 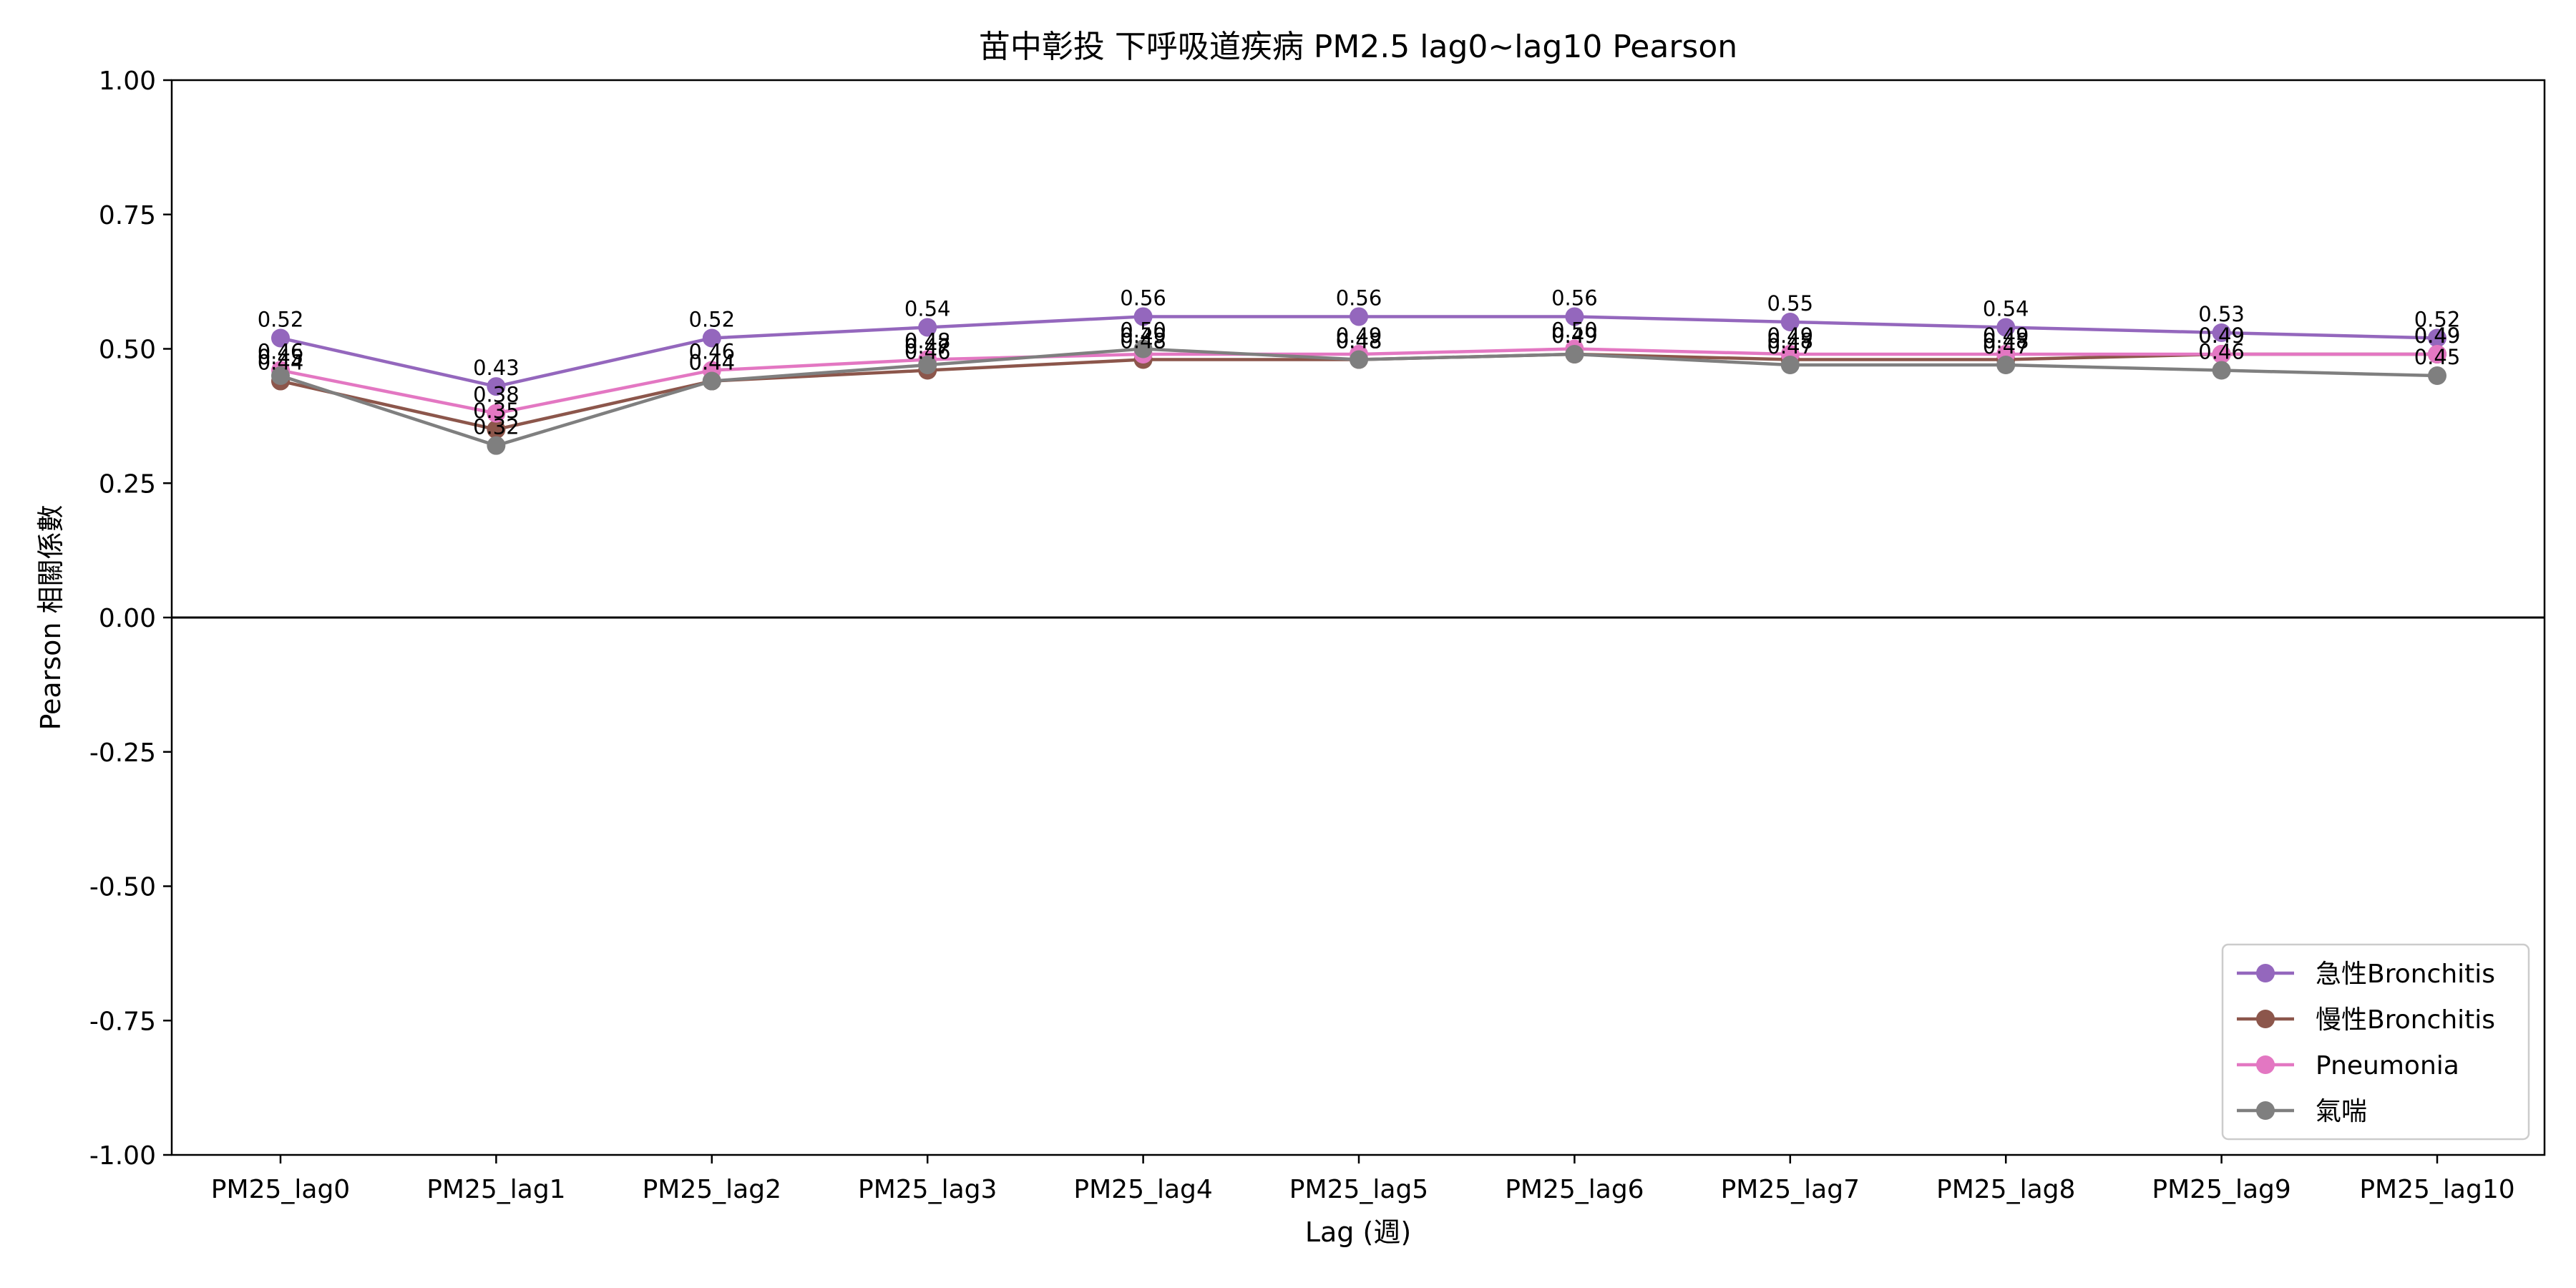 I want to click on legend-label: 急性Bronchitis, so click(x=2405, y=974).